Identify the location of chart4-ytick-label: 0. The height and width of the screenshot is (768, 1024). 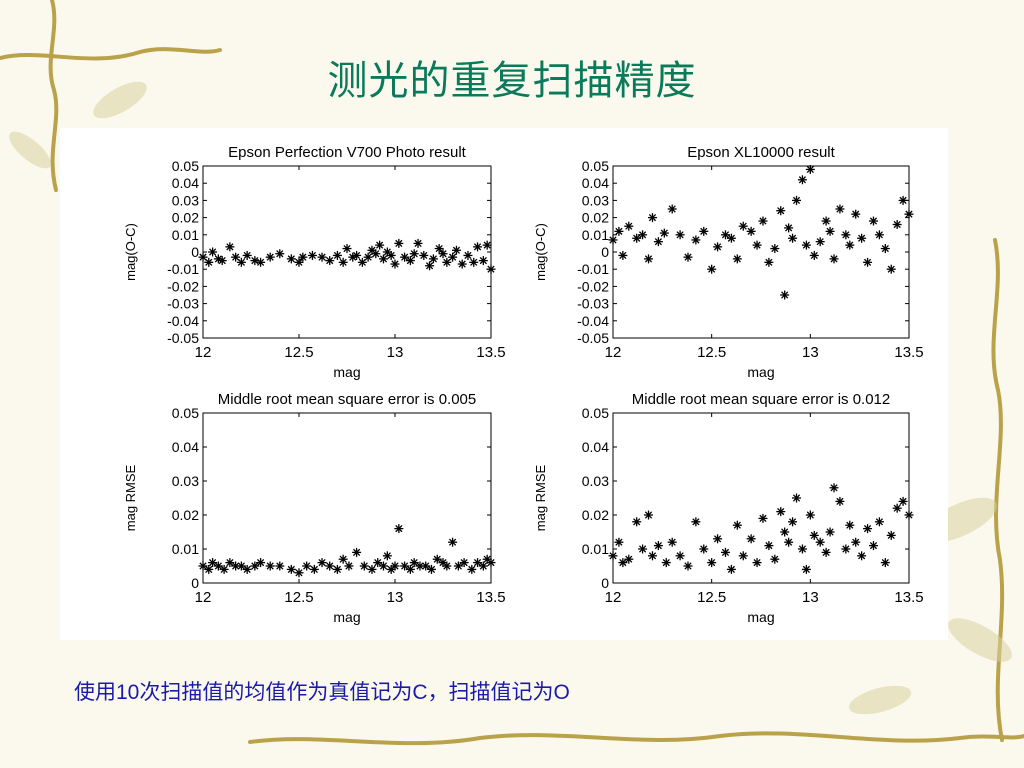
(605, 583).